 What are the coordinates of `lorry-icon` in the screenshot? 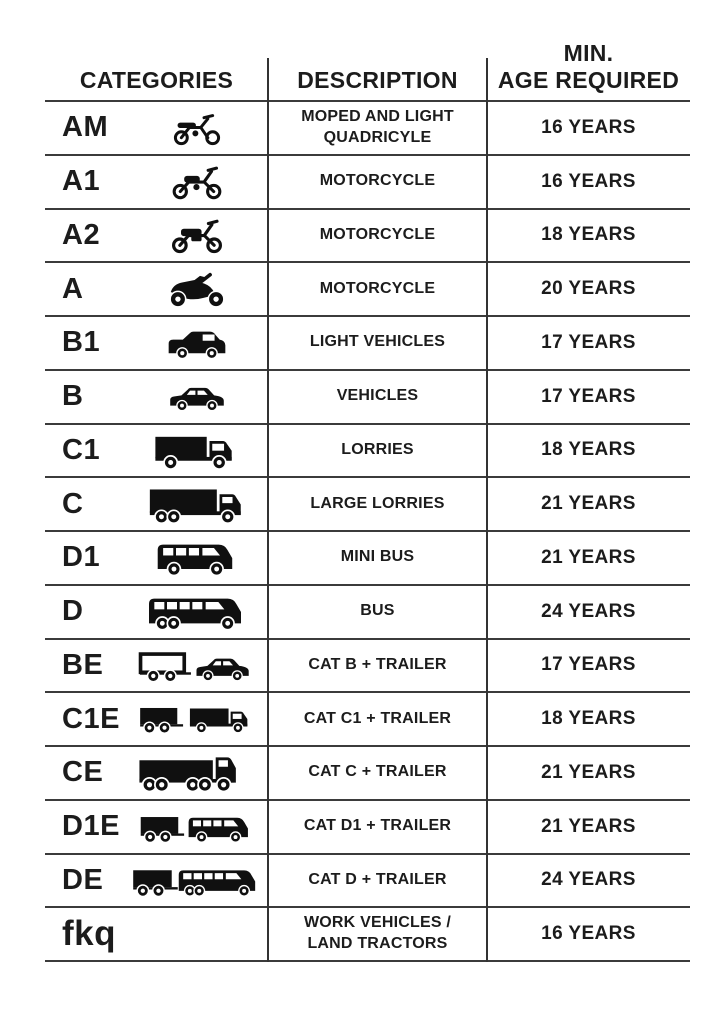 It's located at (197, 450).